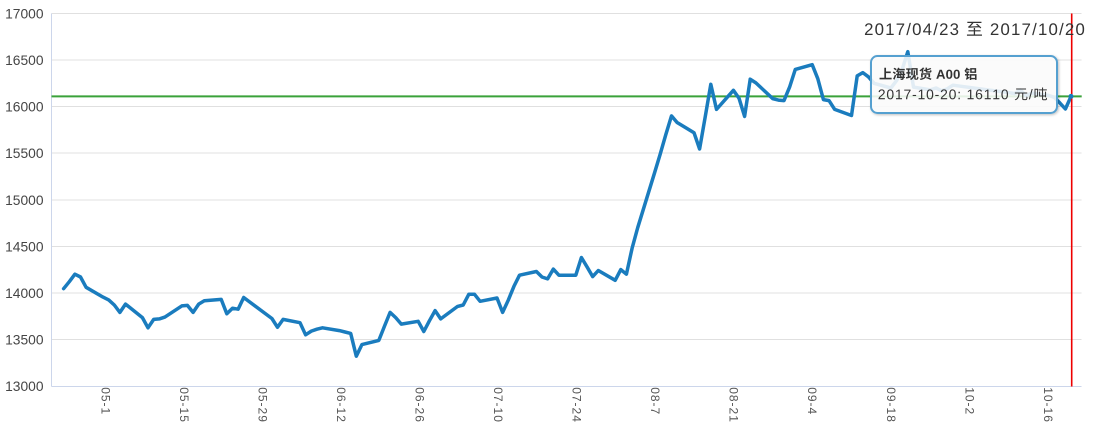 Image resolution: width=1099 pixels, height=446 pixels. What do you see at coordinates (24, 246) in the screenshot?
I see `svg-text: 14500` at bounding box center [24, 246].